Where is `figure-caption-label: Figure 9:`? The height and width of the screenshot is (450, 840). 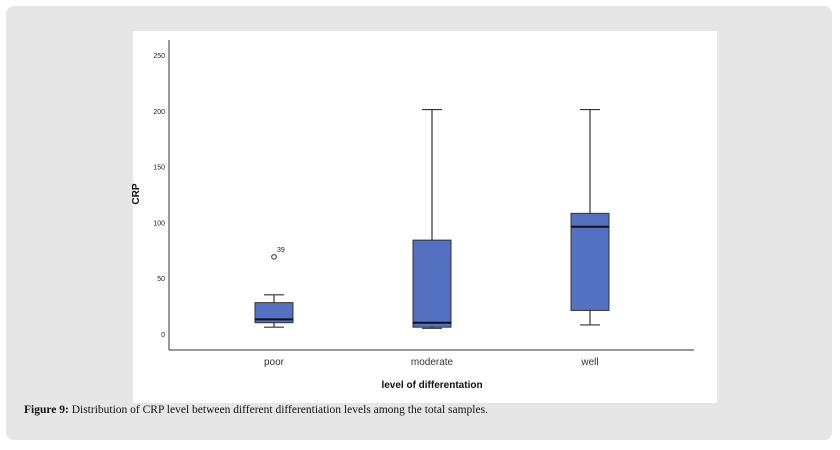
figure-caption-label: Figure 9: is located at coordinates (46, 410).